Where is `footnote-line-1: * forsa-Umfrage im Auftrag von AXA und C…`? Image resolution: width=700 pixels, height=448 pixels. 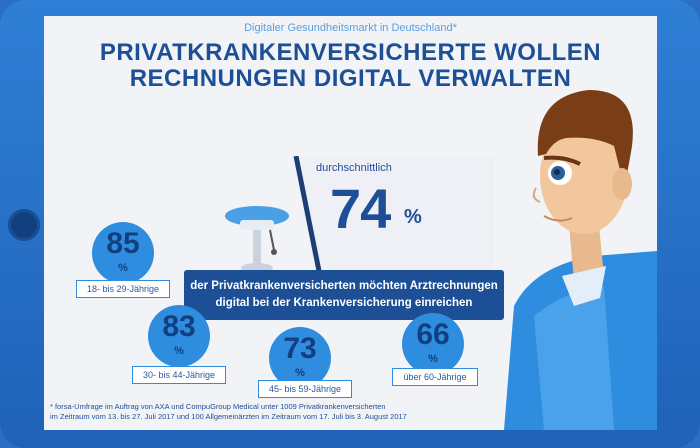
footnote-line-1: * forsa-Umfrage im Auftrag von AXA und C… is located at coordinates (218, 406).